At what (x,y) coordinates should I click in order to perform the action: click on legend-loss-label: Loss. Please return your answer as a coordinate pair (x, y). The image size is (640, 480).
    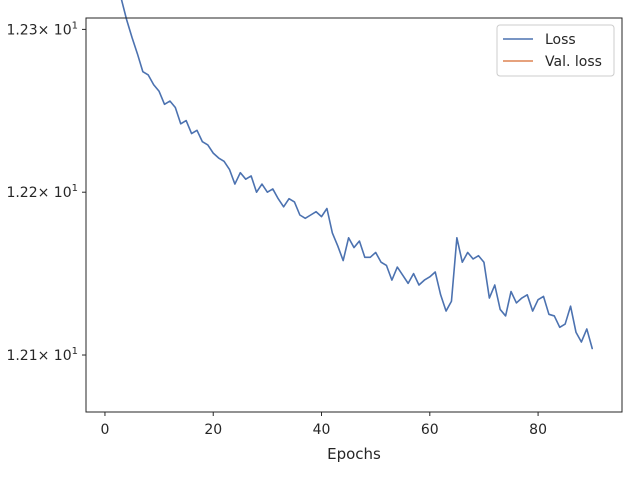
    Looking at the image, I should click on (560, 40).